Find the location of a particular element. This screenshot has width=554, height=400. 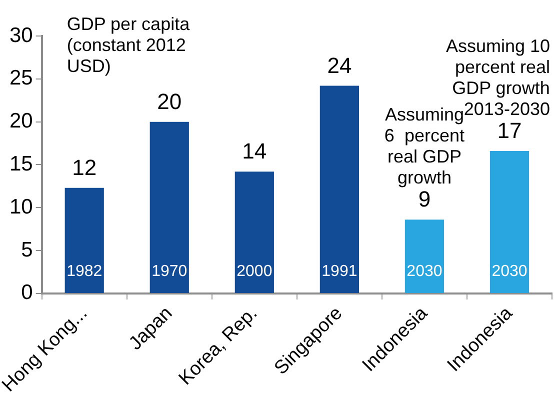

data-label: 24 is located at coordinates (339, 65).